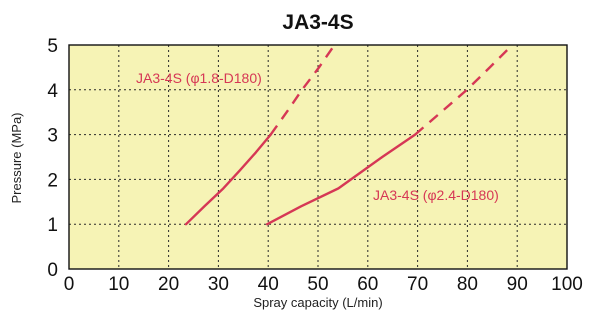 Image resolution: width=592 pixels, height=320 pixels. Describe the element at coordinates (436, 195) in the screenshot. I see `series-label: JA3-4S (φ2.4-D180)` at that location.